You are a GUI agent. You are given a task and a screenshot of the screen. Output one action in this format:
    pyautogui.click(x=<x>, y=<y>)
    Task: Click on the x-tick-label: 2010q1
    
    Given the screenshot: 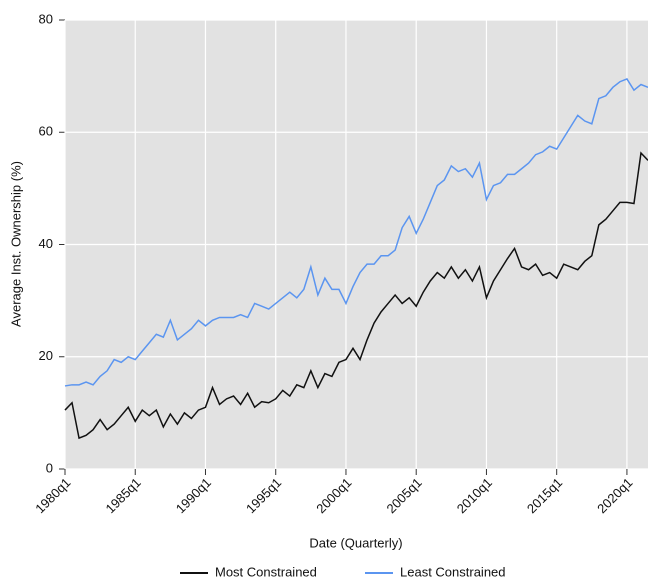 What is the action you would take?
    pyautogui.click(x=474, y=495)
    